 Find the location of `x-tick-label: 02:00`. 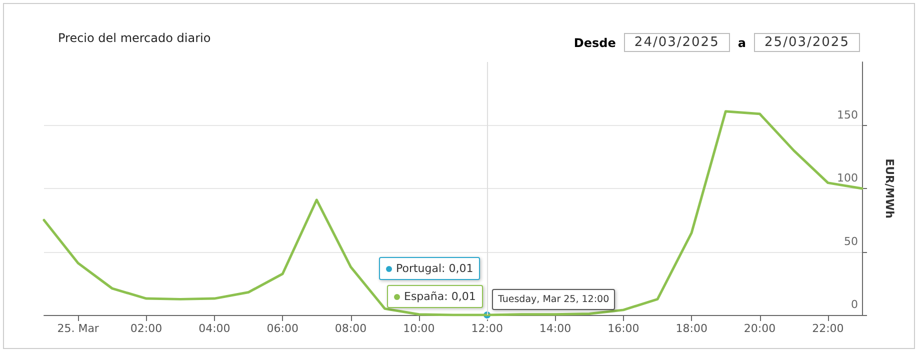

x-tick-label: 02:00 is located at coordinates (146, 328).